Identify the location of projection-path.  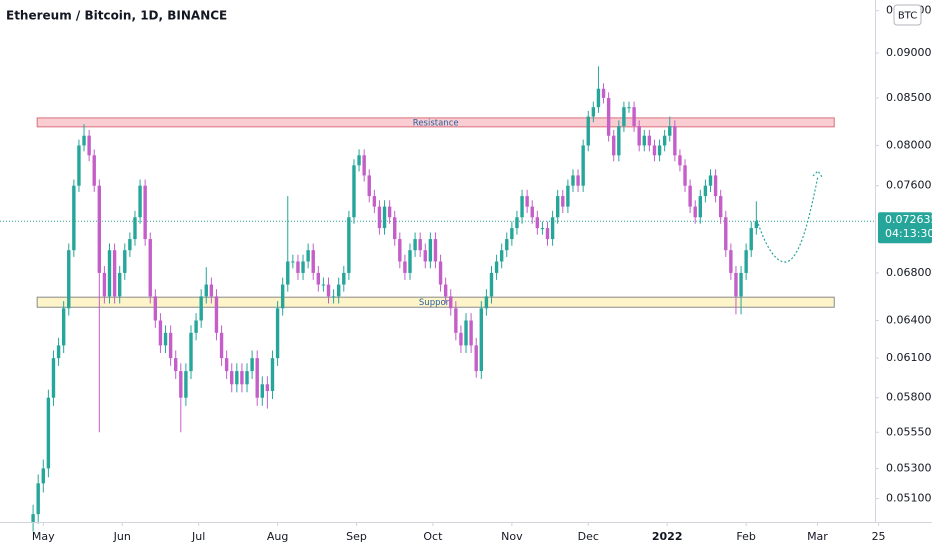
(787, 219).